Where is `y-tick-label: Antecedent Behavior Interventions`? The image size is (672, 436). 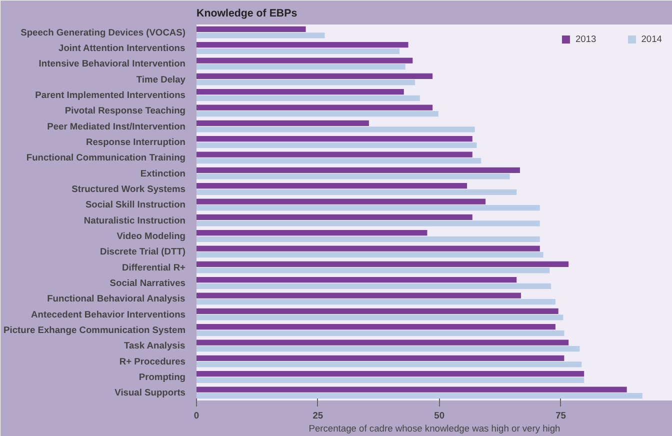
y-tick-label: Antecedent Behavior Interventions is located at coordinates (108, 314).